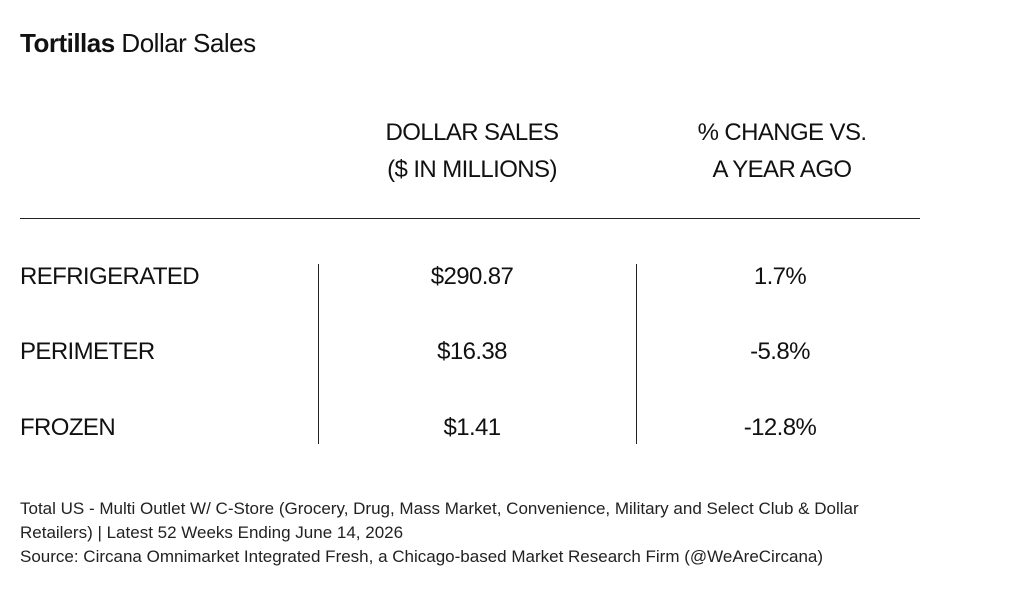 The image size is (1024, 600). I want to click on column-header-percent-change-line2: A YEAR AGO, so click(782, 169).